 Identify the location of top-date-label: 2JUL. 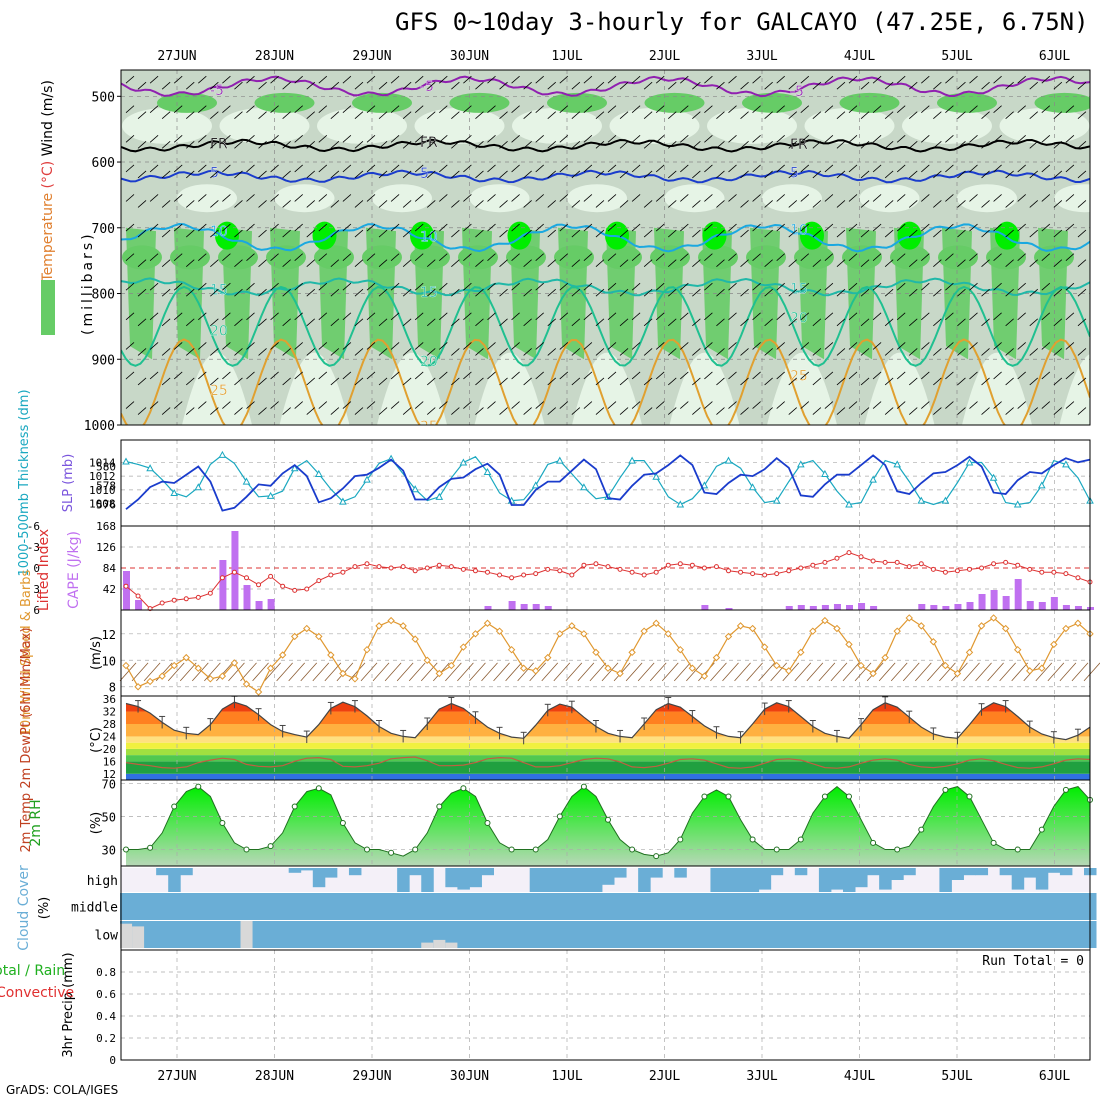
(664, 56).